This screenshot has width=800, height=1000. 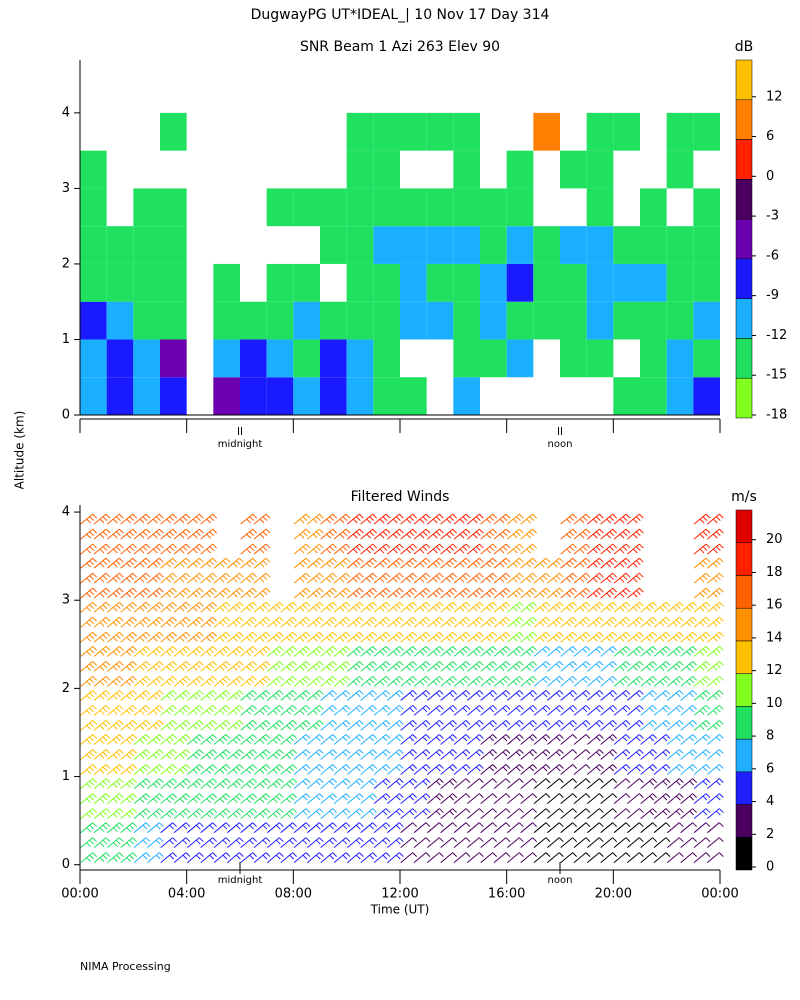 What do you see at coordinates (400, 47) in the screenshot?
I see `panel-title: SNR Beam 1 Azi 263 Elev 90` at bounding box center [400, 47].